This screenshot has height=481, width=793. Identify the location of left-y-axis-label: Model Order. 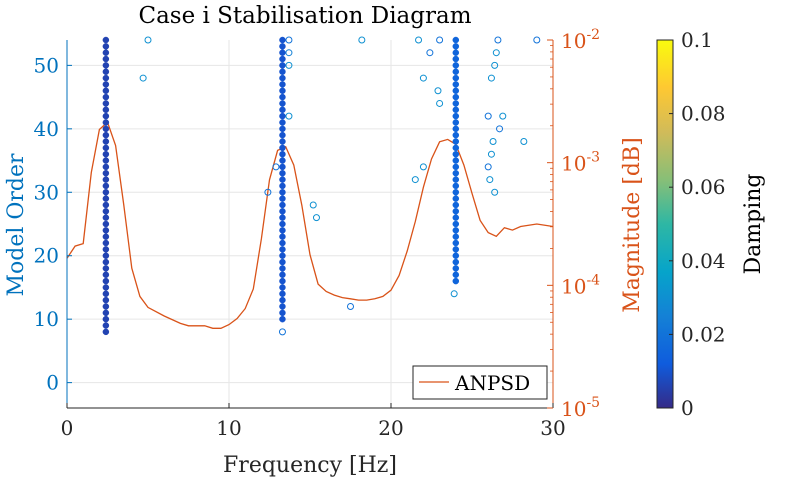
(16, 225).